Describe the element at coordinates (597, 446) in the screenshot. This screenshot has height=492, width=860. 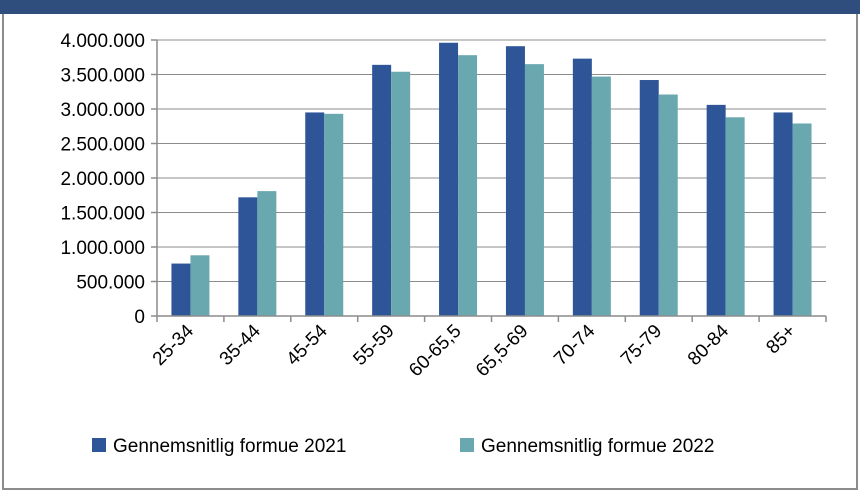
I see `legend-label-2022: Gennemsnitlig formue 2022` at that location.